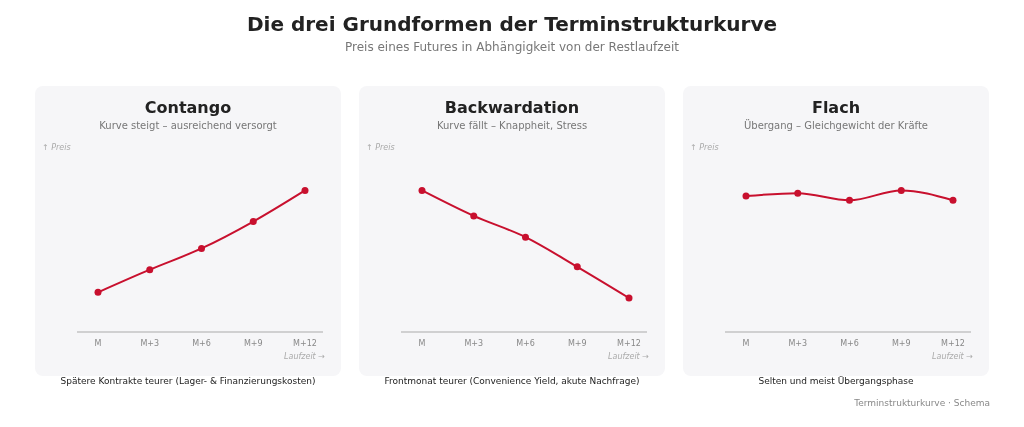  Describe the element at coordinates (922, 403) in the screenshot. I see `text: Terminstrukturkurve · Schema` at that location.